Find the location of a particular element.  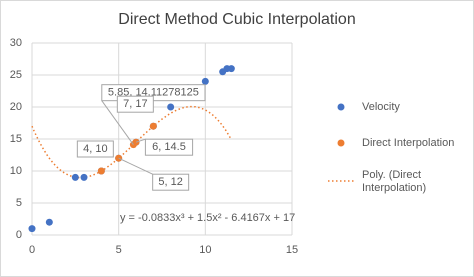

y-tick-label: 5 is located at coordinates (19, 203).